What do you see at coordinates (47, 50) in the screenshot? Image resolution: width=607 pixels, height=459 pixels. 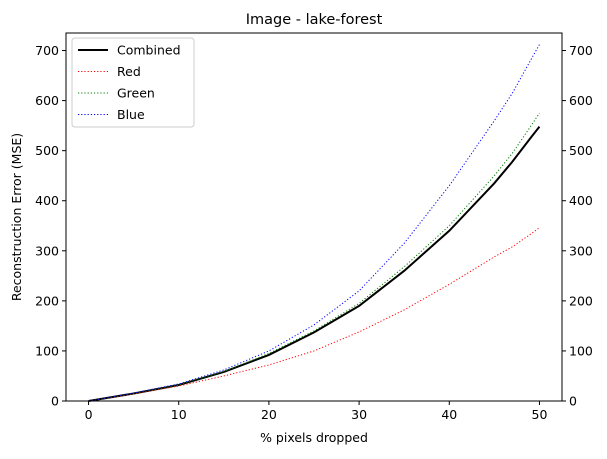 I see `y-tick-label-left: 700` at bounding box center [47, 50].